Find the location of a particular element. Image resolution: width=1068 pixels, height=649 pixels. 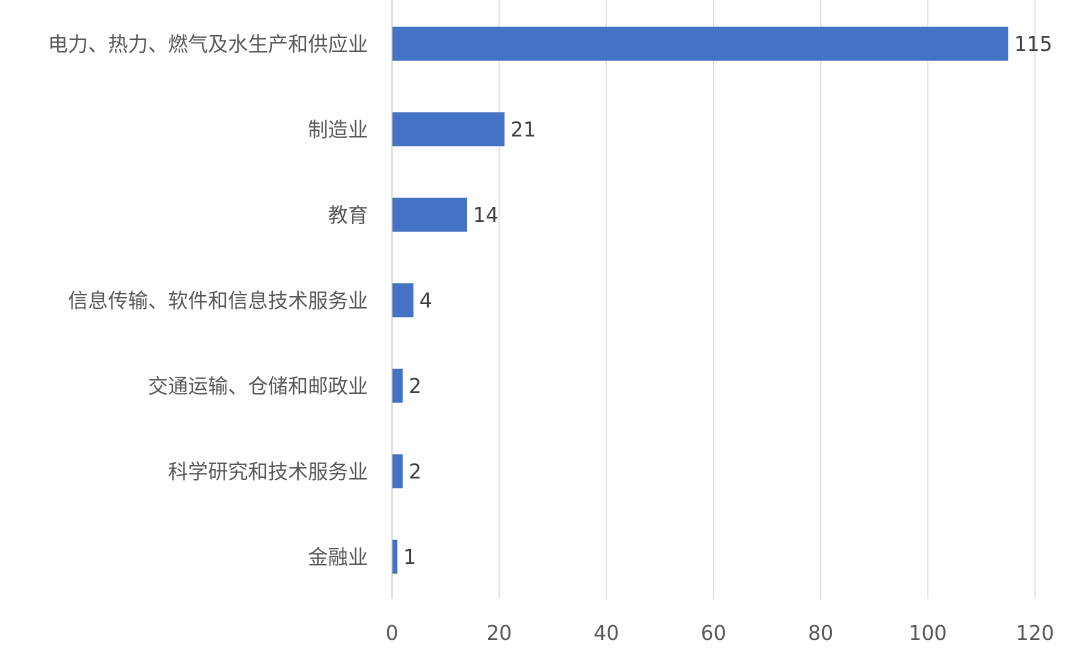

category-label: 交通运输、仓储和邮政业 is located at coordinates (258, 386).